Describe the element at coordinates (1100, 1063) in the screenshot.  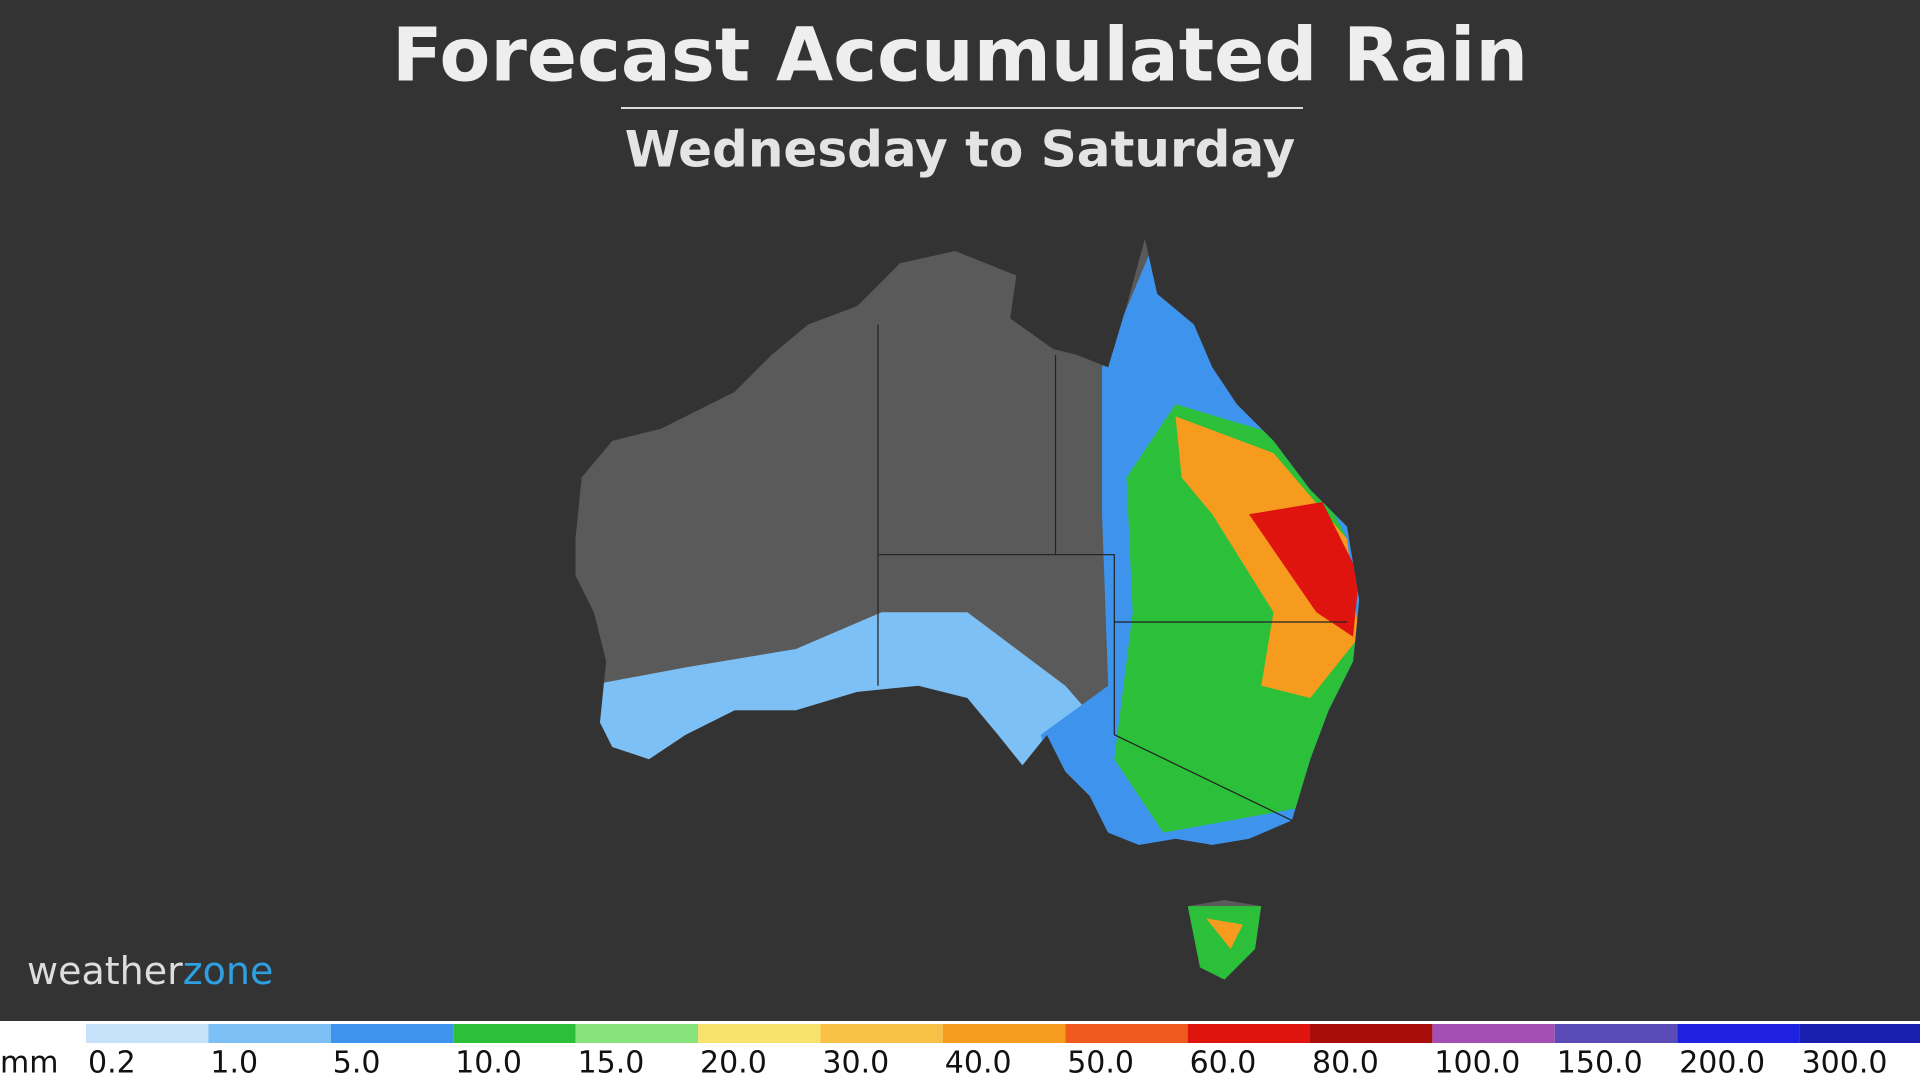
I see `legend-label: 50.0` at that location.